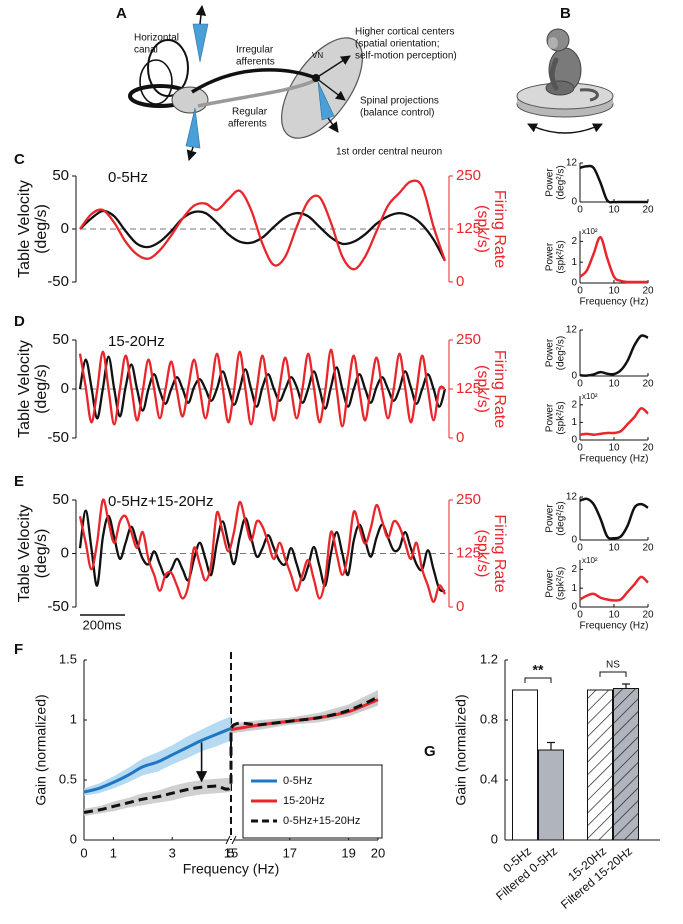 This screenshot has width=683, height=924. What do you see at coordinates (24, 554) in the screenshot?
I see `y-axis-label: Table Velocity` at bounding box center [24, 554].